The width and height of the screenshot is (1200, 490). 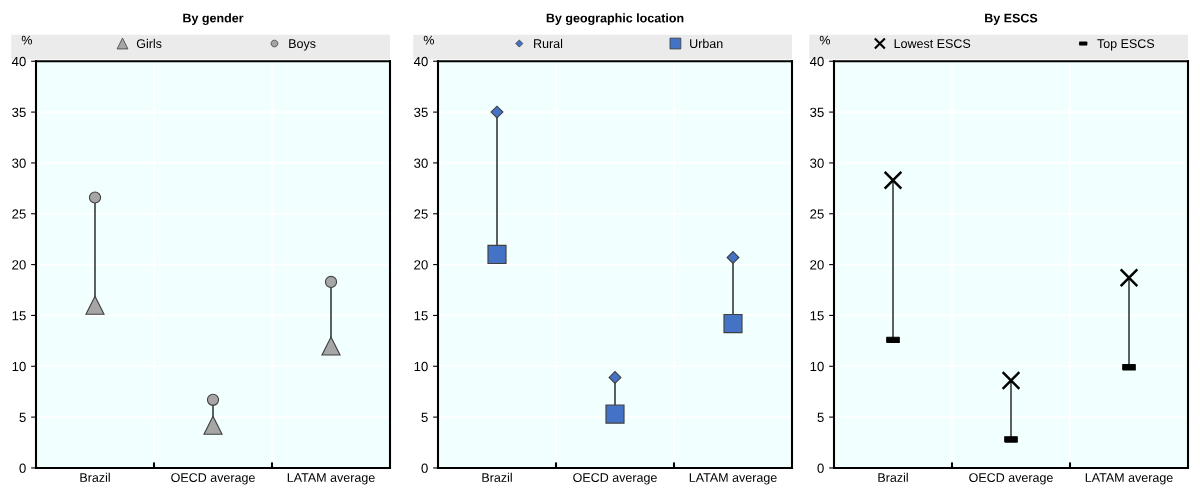 I want to click on legend-label: Lowest ESCS, so click(x=932, y=44).